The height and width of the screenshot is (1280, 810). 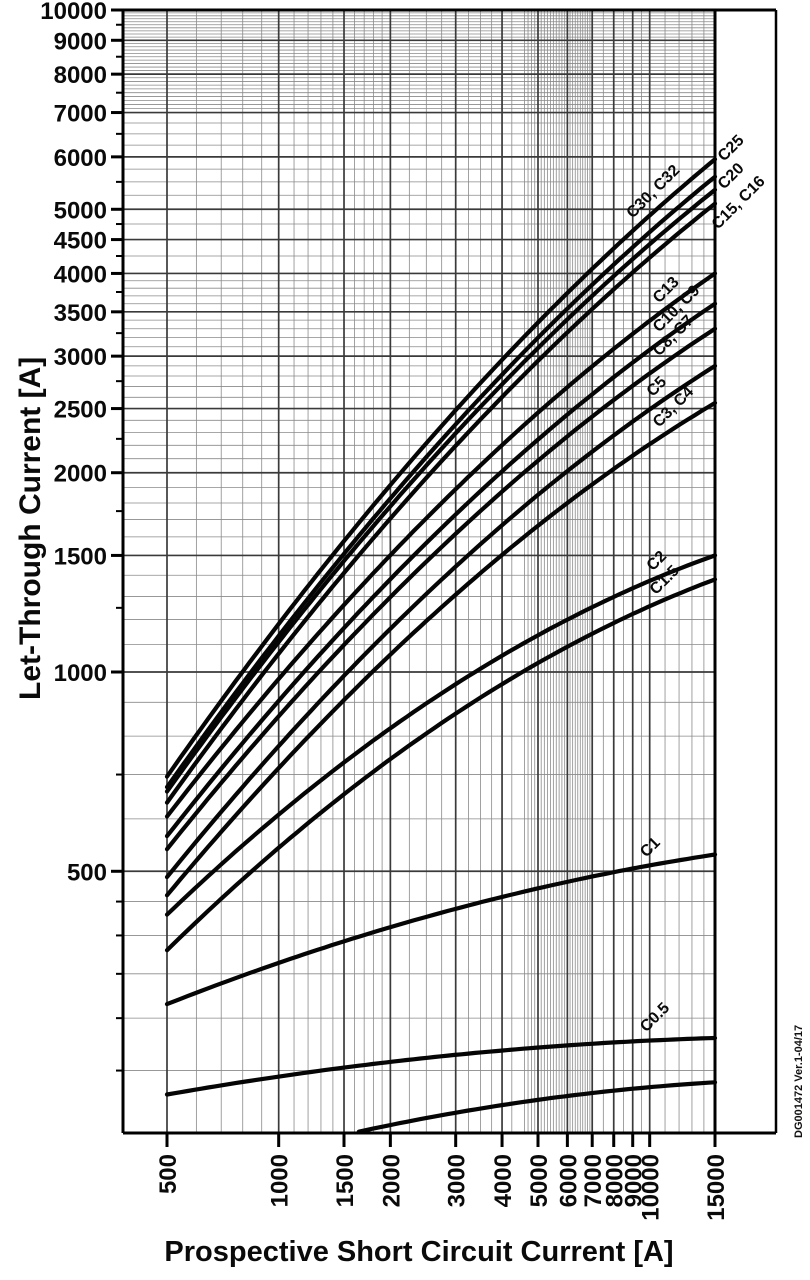 What do you see at coordinates (634, 1180) in the screenshot?
I see `x-tick-label: 9000` at bounding box center [634, 1180].